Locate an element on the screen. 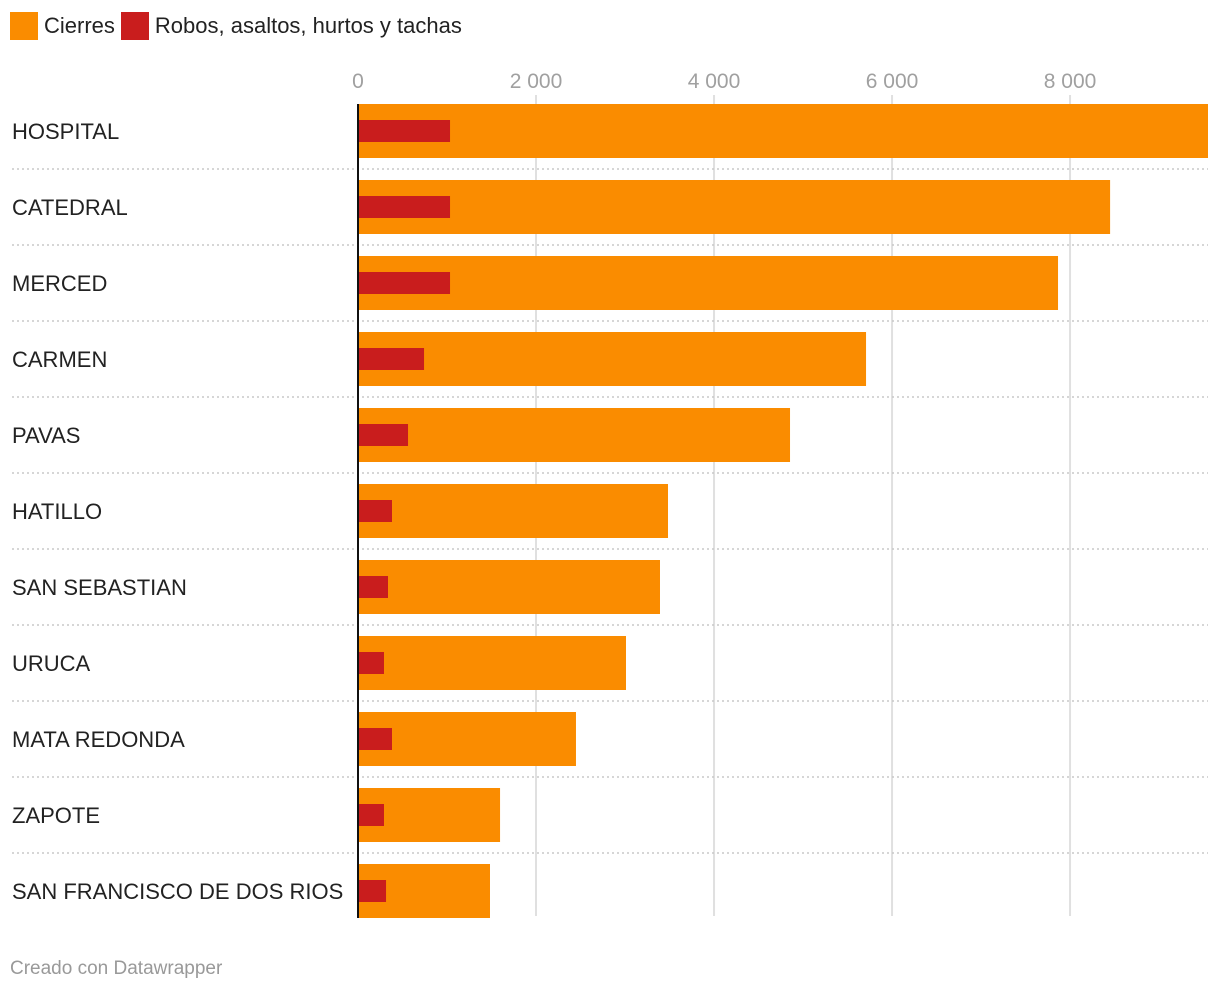  footer-credit: Creado con Datawrapper is located at coordinates (116, 968).